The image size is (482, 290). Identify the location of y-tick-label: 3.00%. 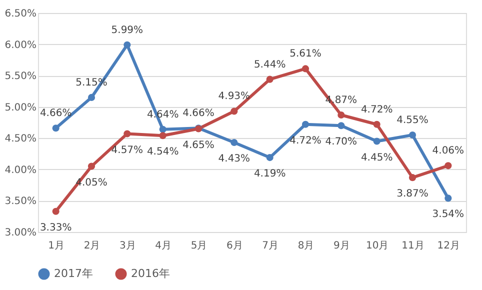
(20, 233).